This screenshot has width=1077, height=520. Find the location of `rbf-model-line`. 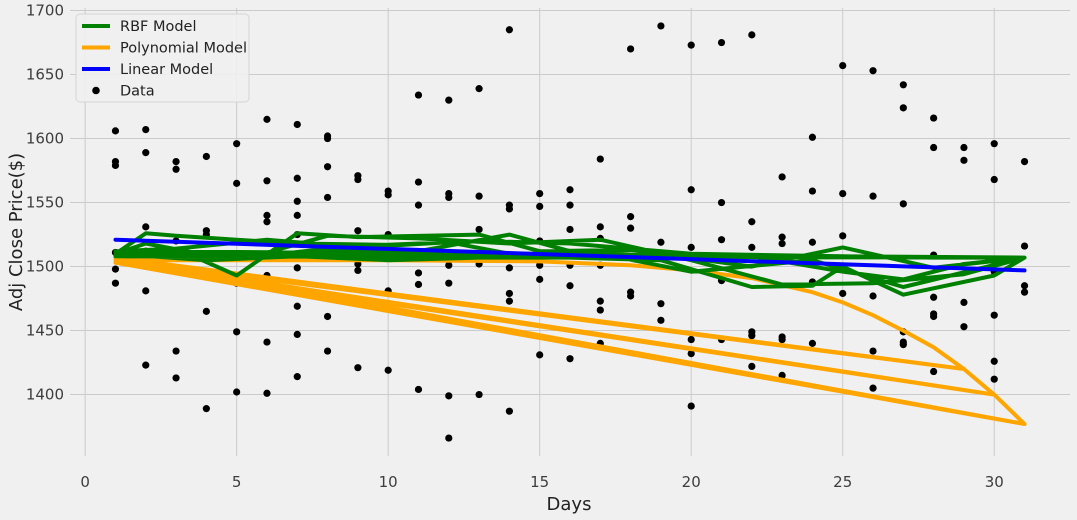

rbf-model-line is located at coordinates (570, 264).